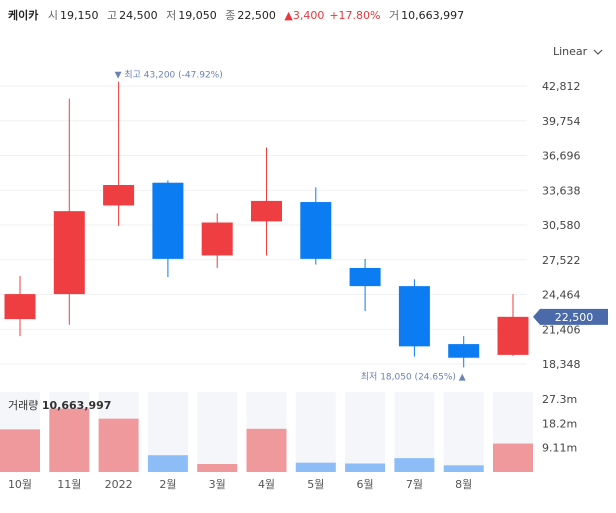 The width and height of the screenshot is (616, 513). I want to click on volume-axis: 27.3m 18.2m 9.11m, so click(559, 424).